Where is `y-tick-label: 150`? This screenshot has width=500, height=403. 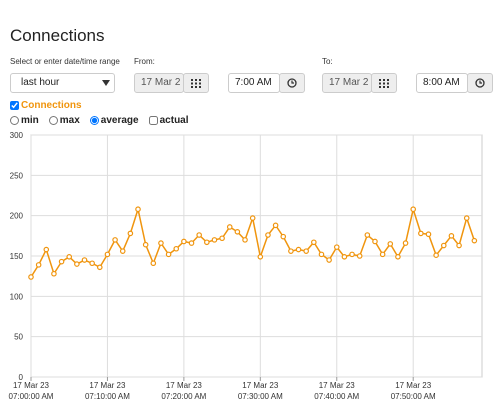
y-tick-label: 150 is located at coordinates (17, 256).